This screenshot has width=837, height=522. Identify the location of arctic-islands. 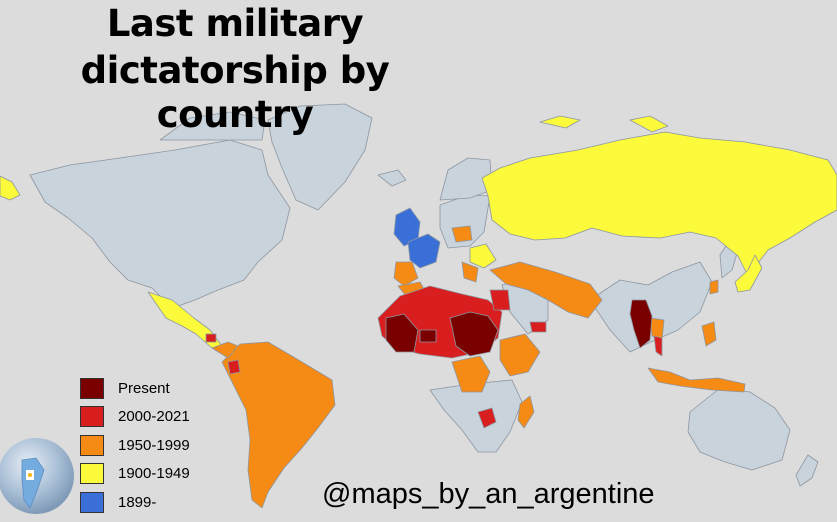
(560, 122).